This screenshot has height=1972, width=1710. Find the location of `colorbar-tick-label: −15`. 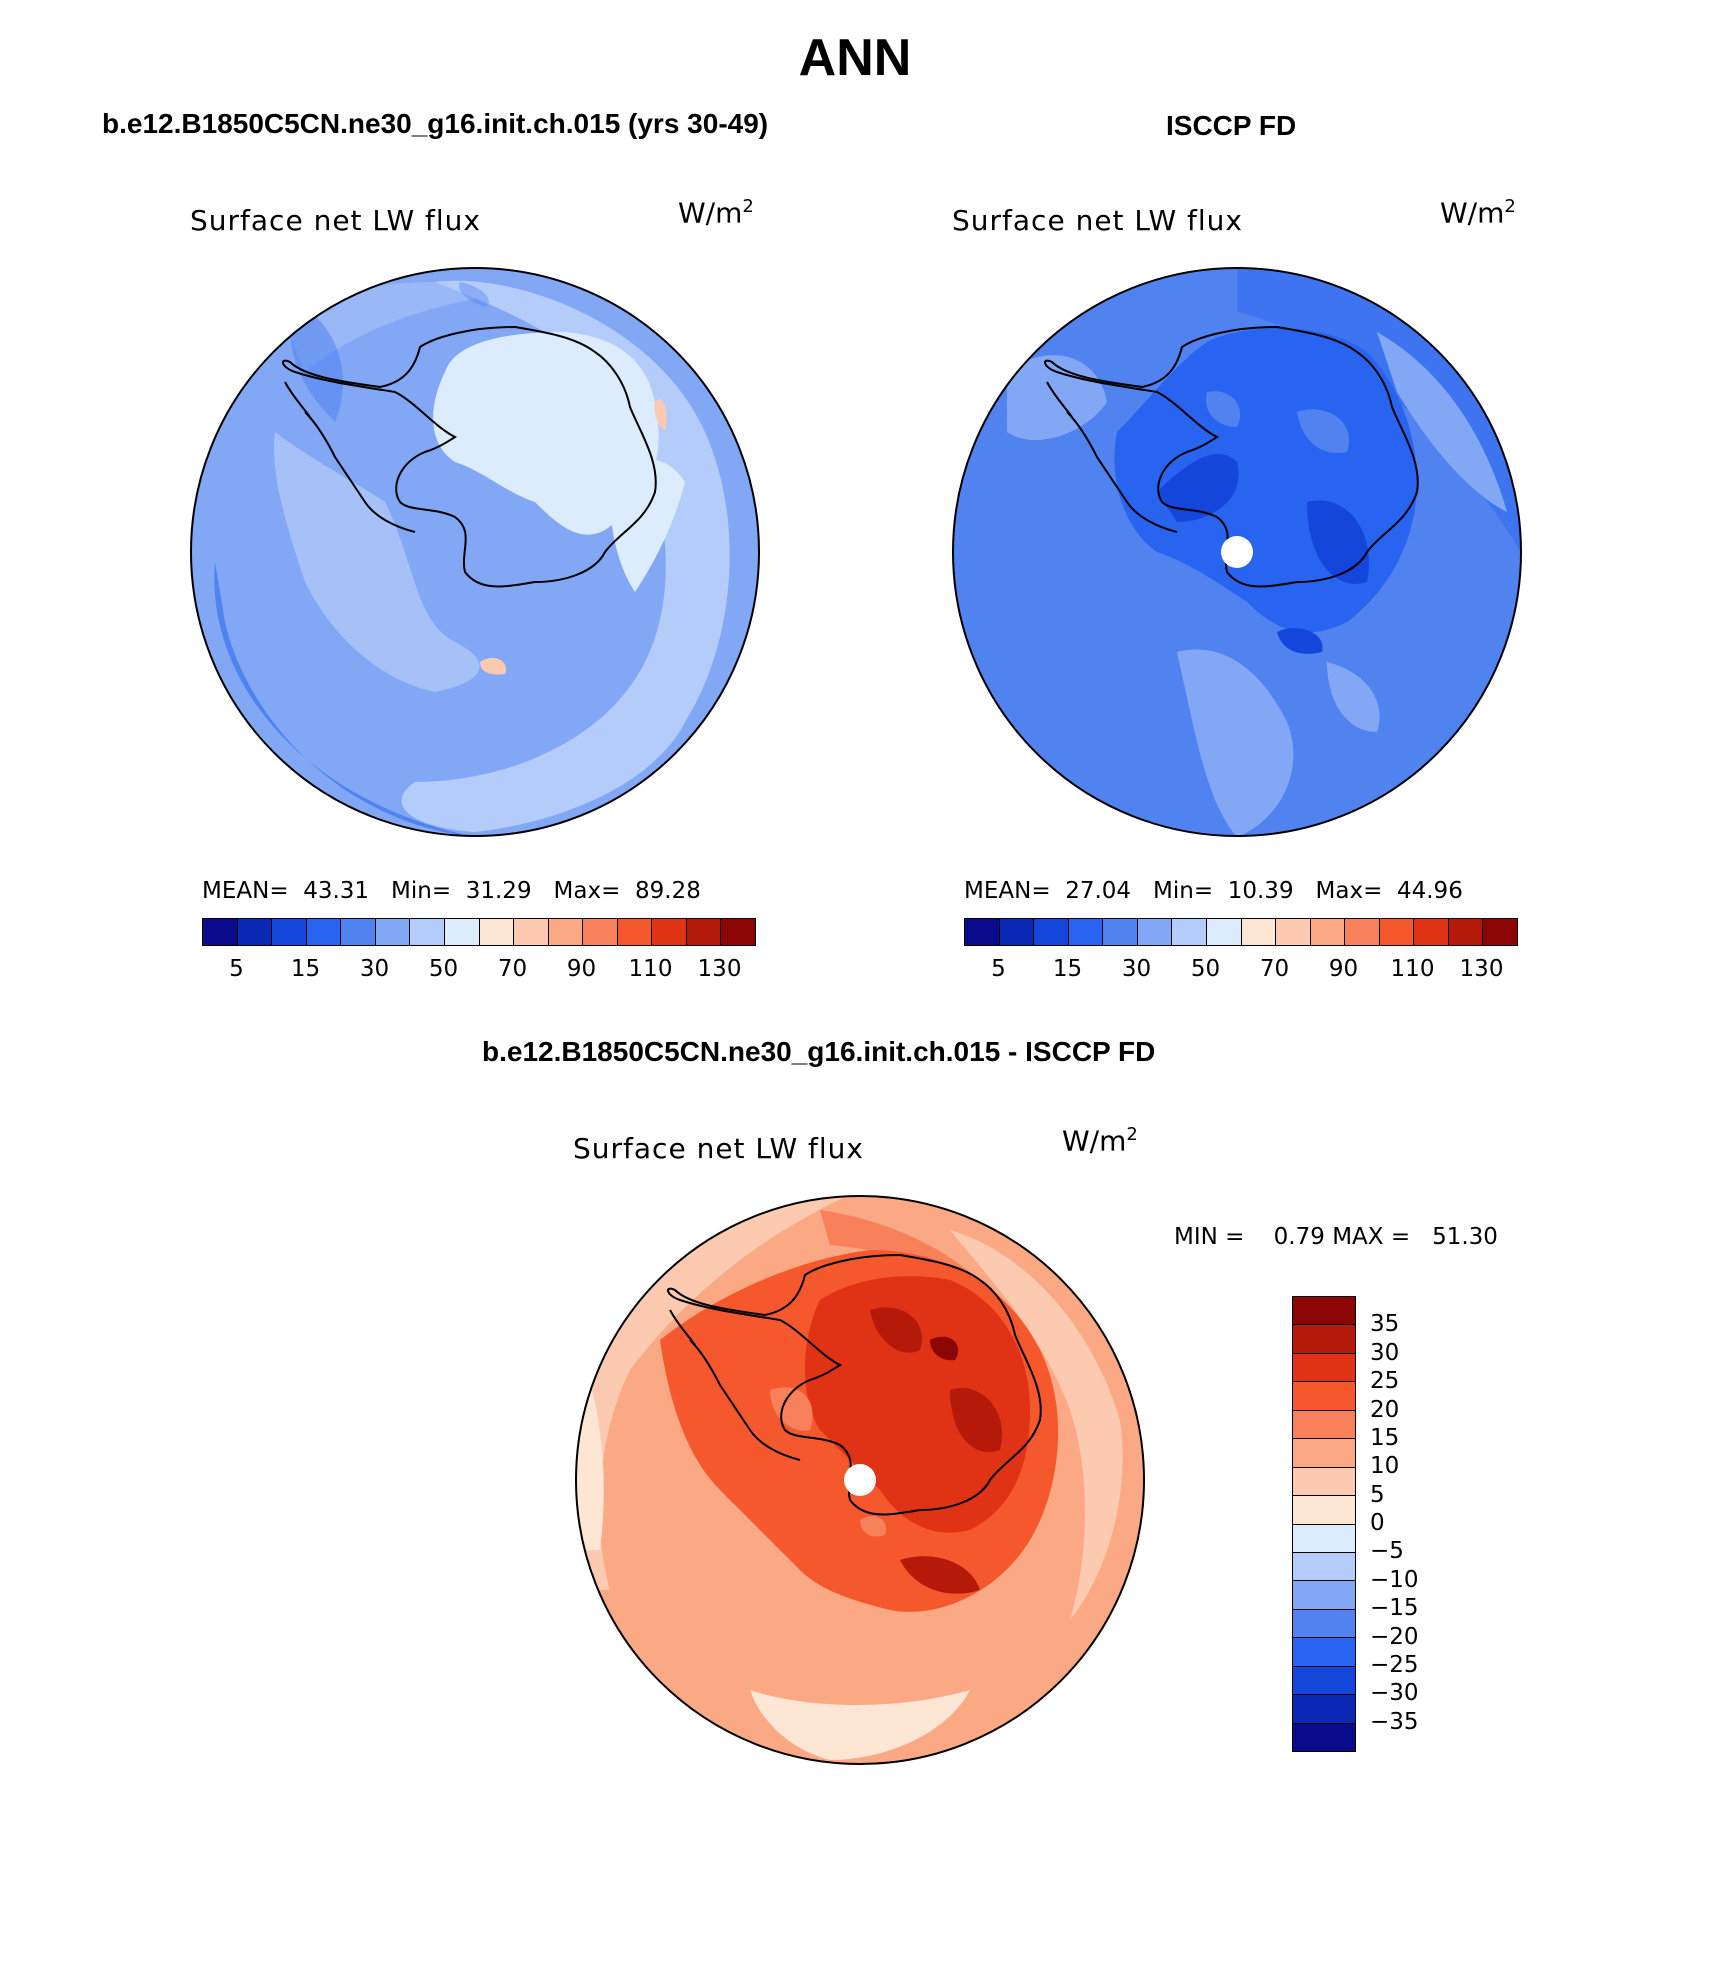

colorbar-tick-label: −15 is located at coordinates (1394, 1608).